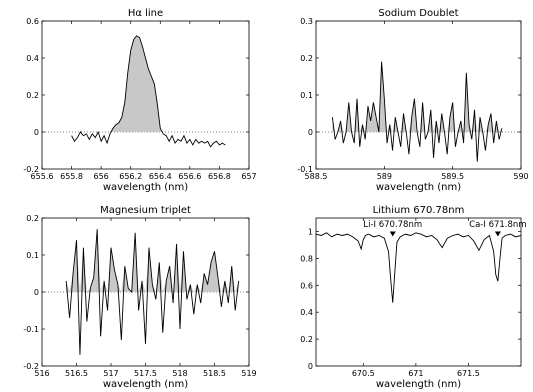 Image resolution: width=533 pixels, height=392 pixels. Describe the element at coordinates (316, 176) in the screenshot. I see `x-tick-label: 588.5` at that location.